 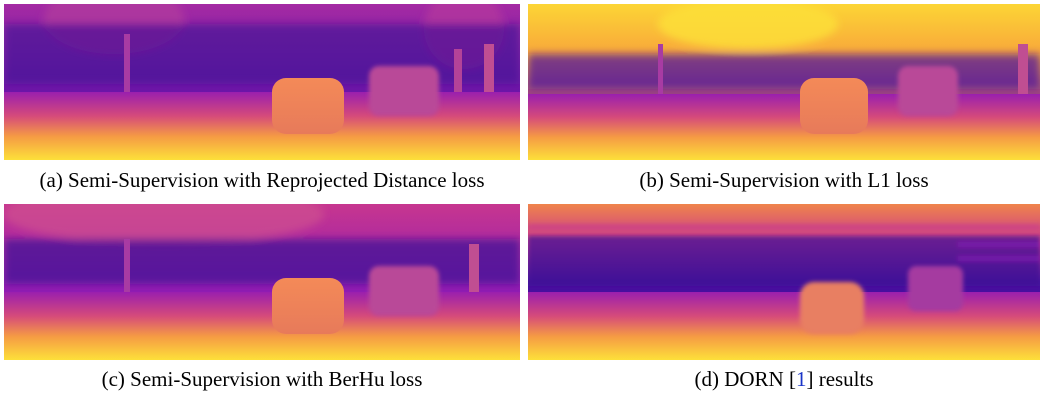 I want to click on caption-d: (d) DORN [1] results, so click(x=784, y=379).